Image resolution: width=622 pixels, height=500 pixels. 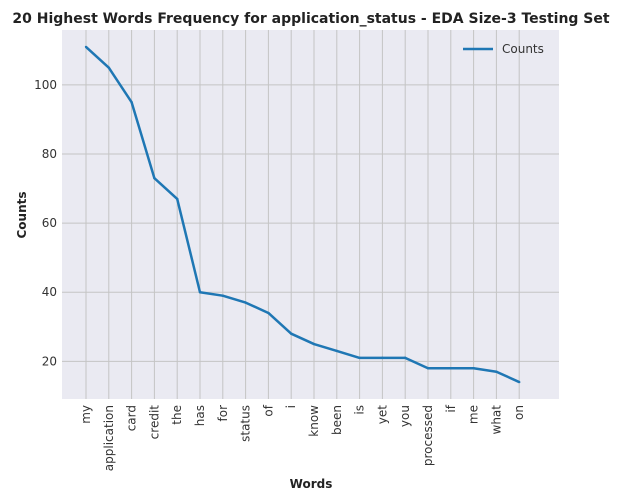 I want to click on x-tick-label: for, so click(x=223, y=413).